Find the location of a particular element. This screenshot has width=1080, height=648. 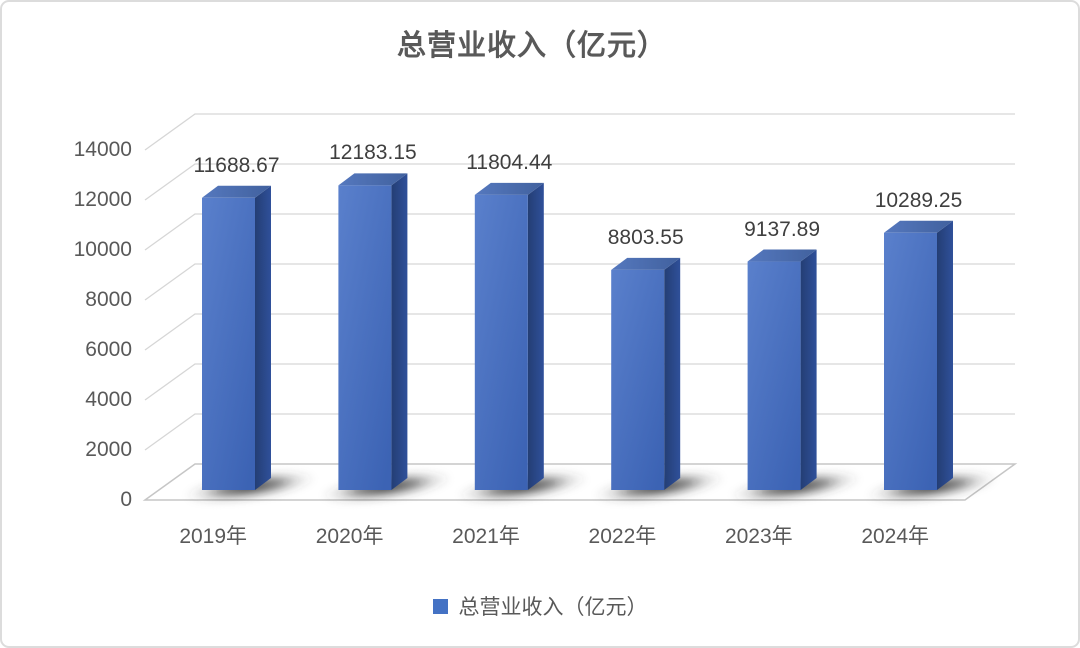

bar-top-2024年 is located at coordinates (918, 226).